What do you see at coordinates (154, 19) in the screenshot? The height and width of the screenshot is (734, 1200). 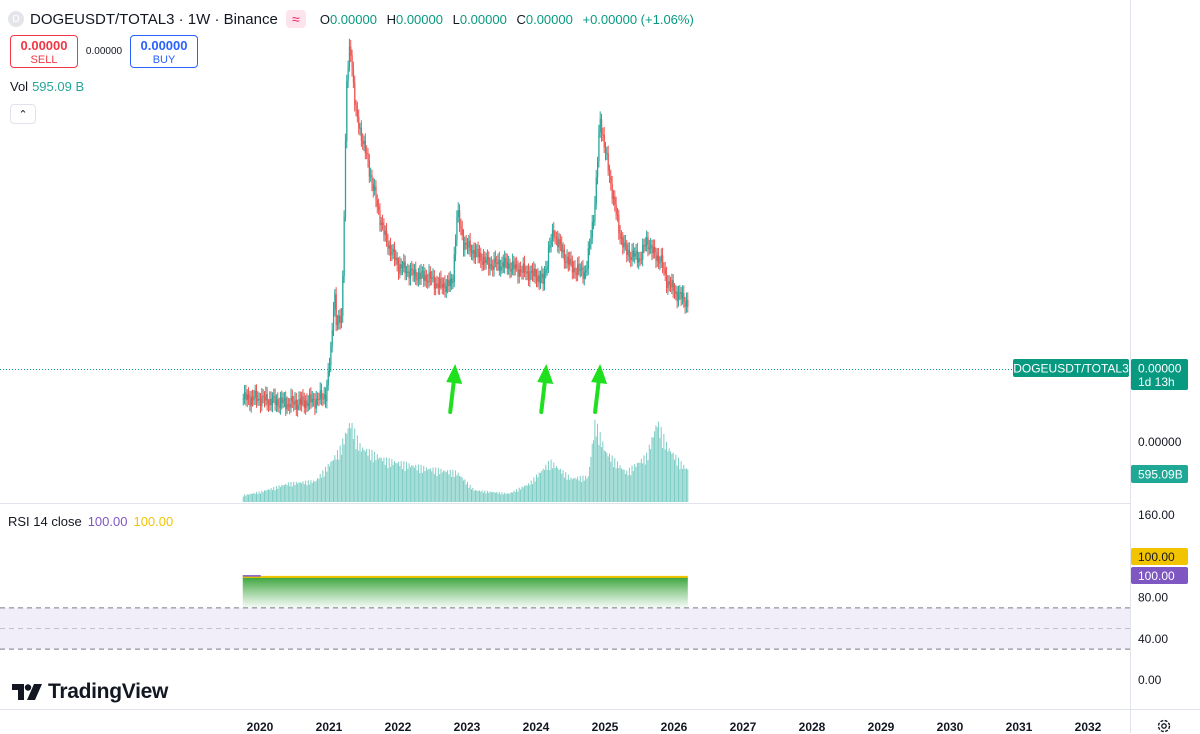 I see `symbol-title: DOGEUSDT/TOTAL3 · 1W · Binance` at bounding box center [154, 19].